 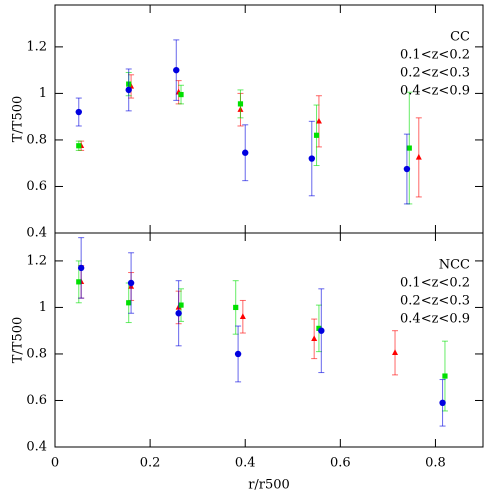 What do you see at coordinates (340, 463) in the screenshot?
I see `x-tick-label: 0.6` at bounding box center [340, 463].